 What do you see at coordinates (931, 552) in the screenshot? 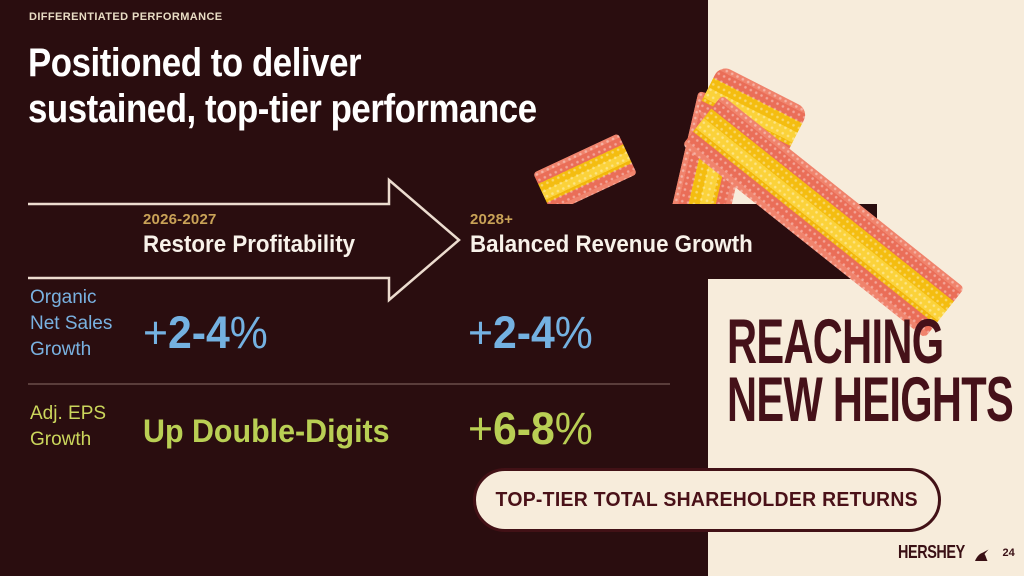
I see `hershey-logo-text: HERSHEY` at bounding box center [931, 552].